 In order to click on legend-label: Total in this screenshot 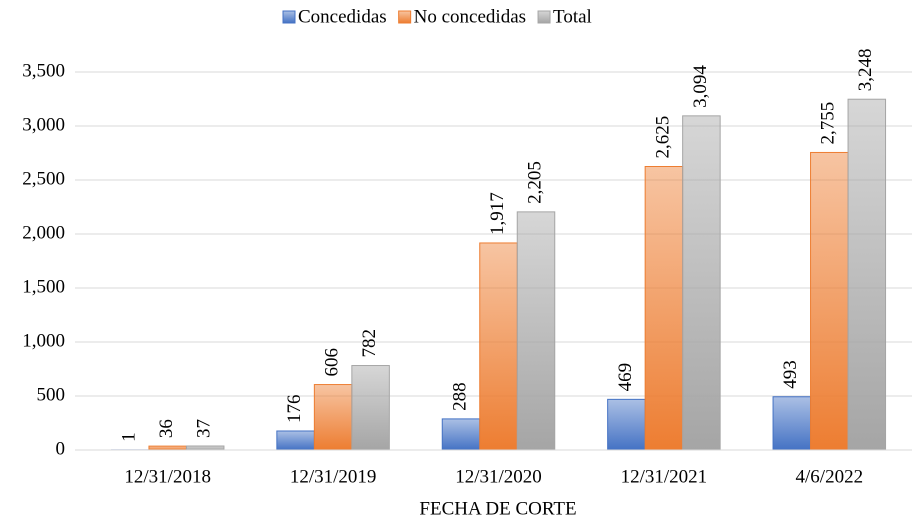, I will do `click(572, 16)`.